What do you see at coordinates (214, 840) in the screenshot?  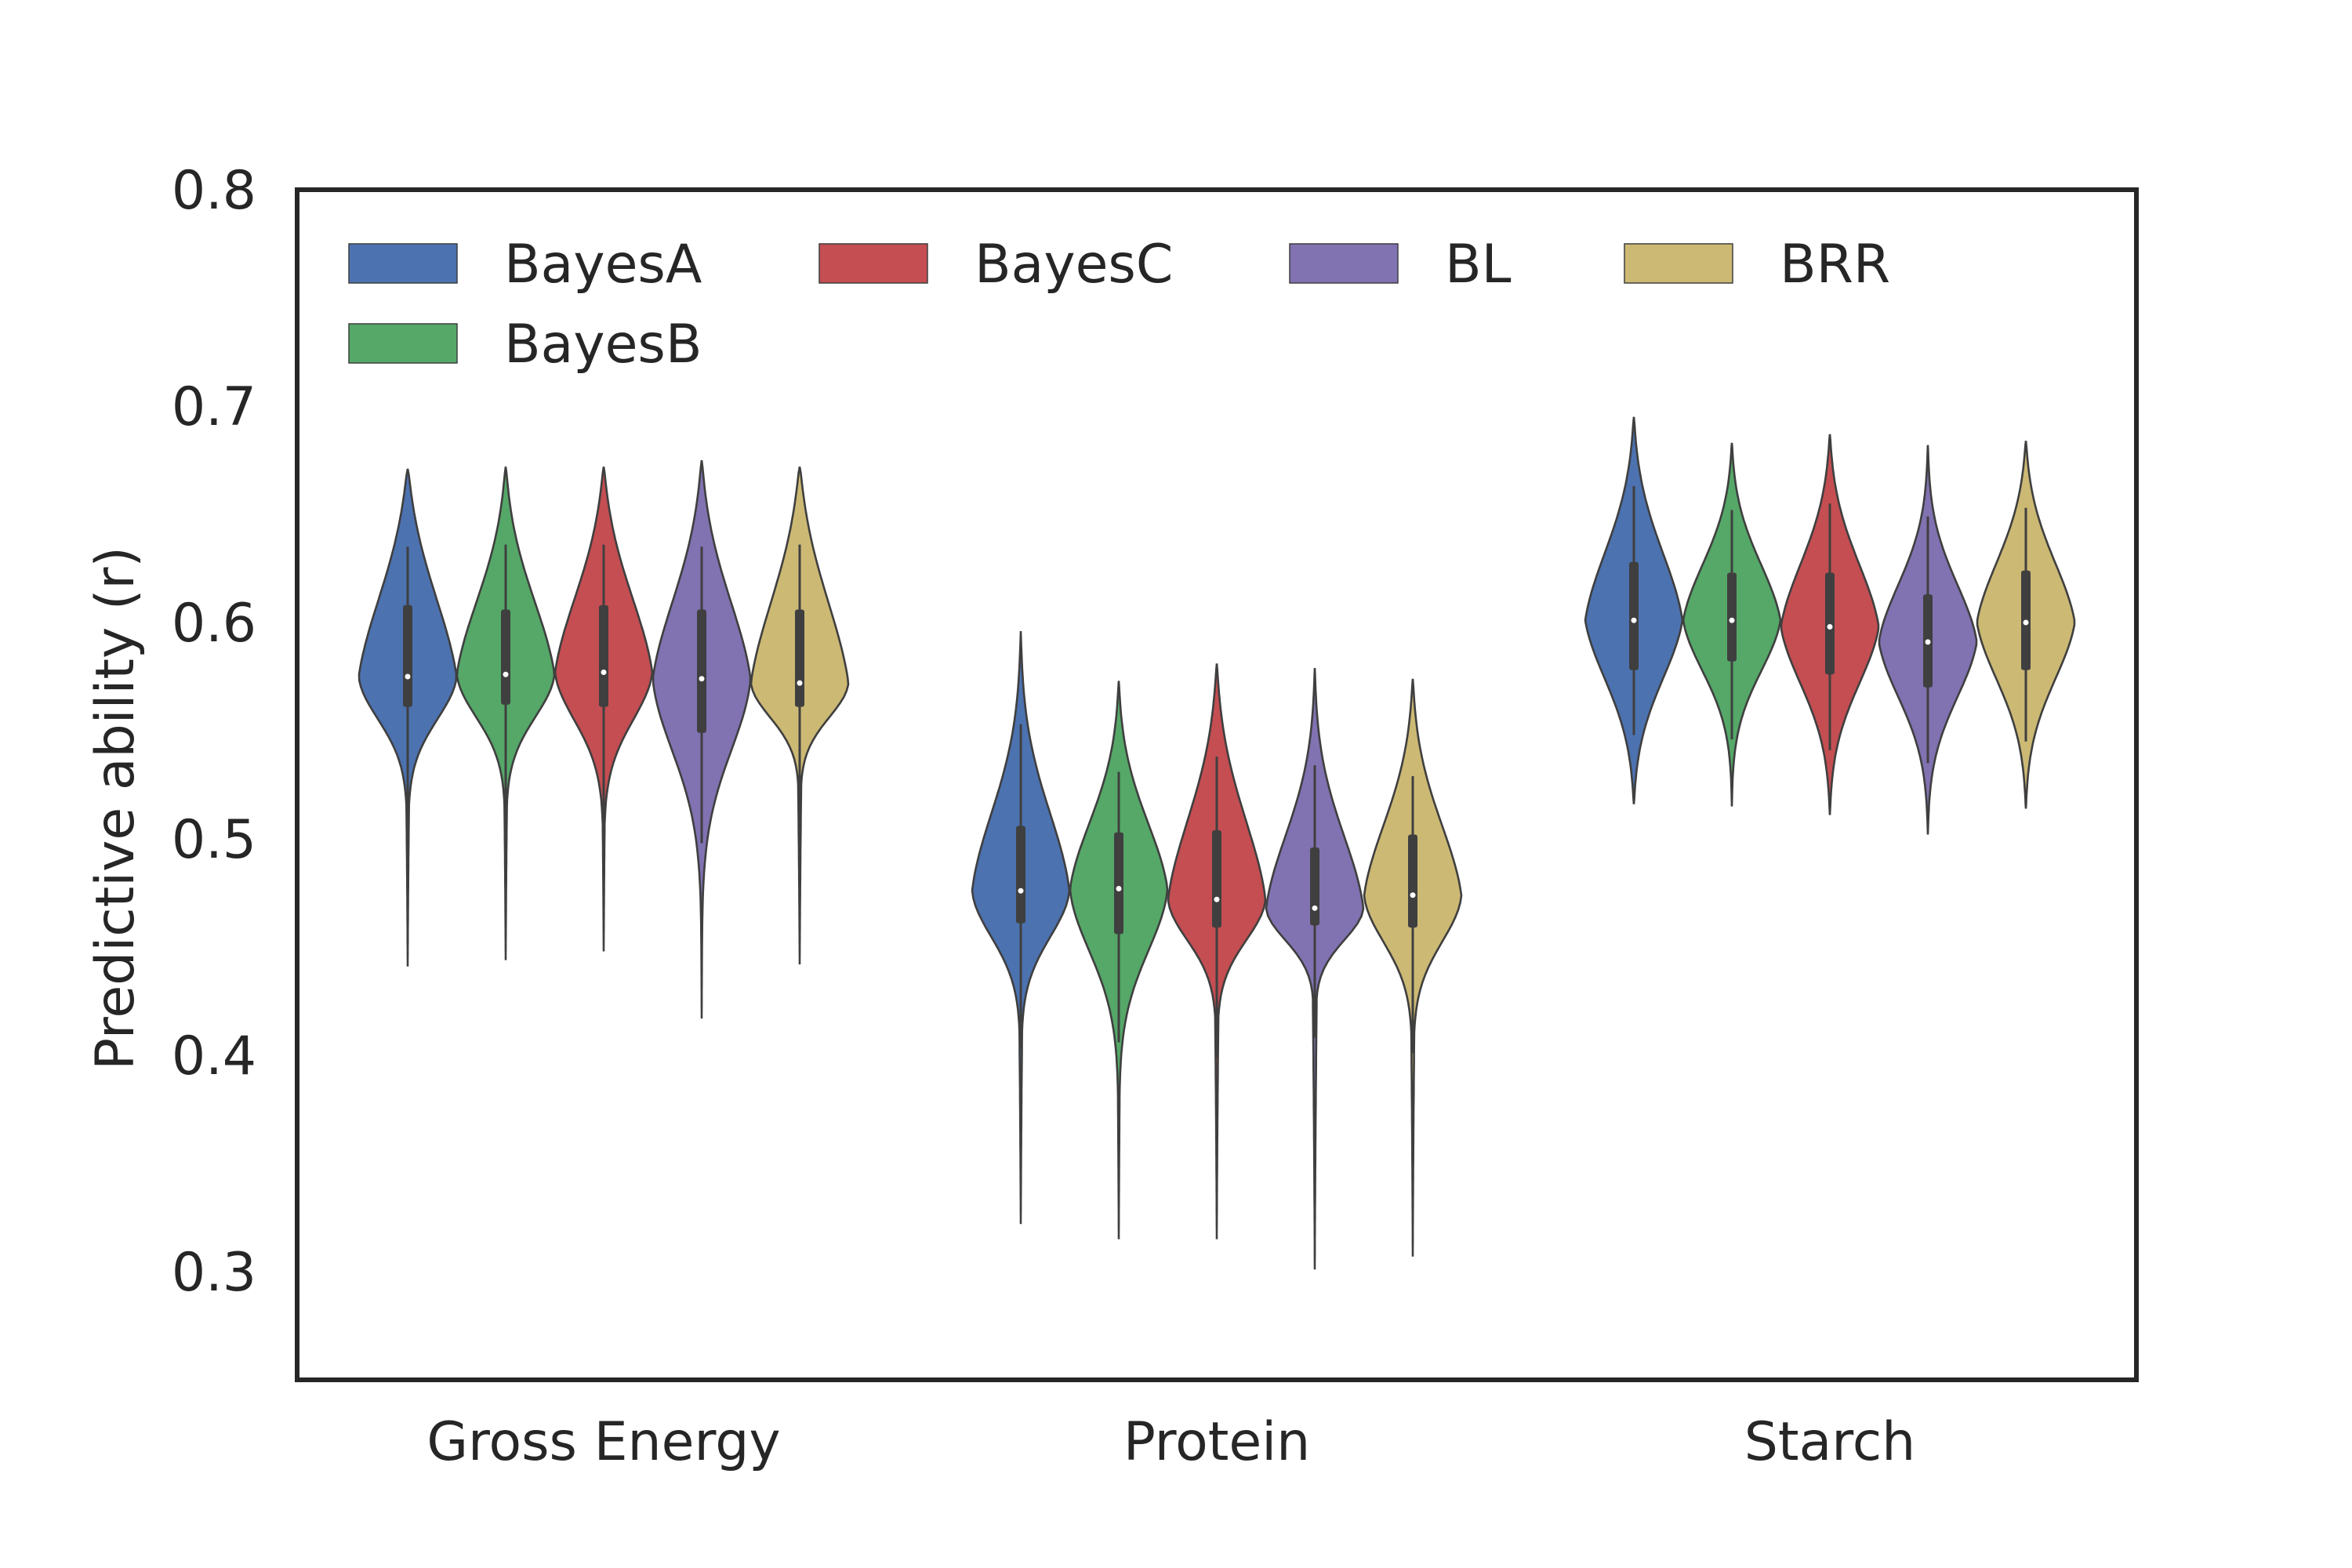 I see `y-tick-label: 0.5` at bounding box center [214, 840].